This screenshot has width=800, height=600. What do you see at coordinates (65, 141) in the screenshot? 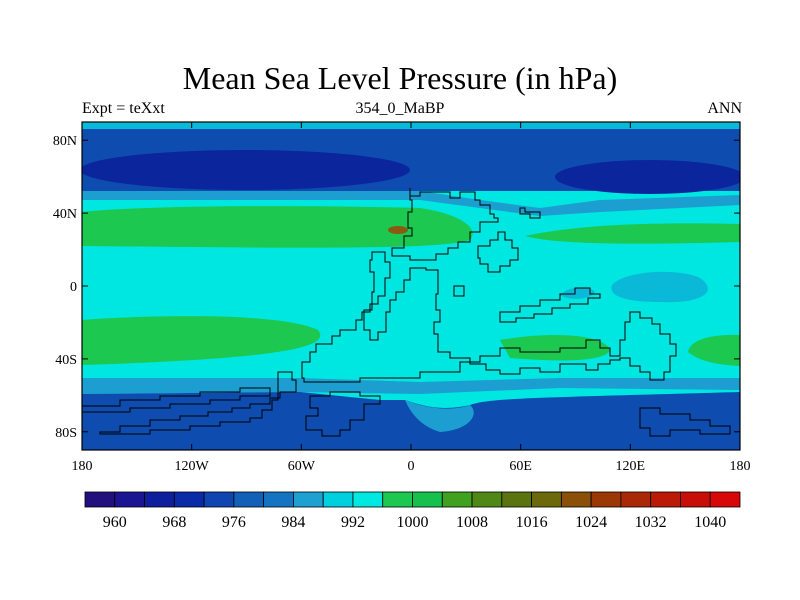
I see `lat-tick-label: 80N` at bounding box center [65, 141].